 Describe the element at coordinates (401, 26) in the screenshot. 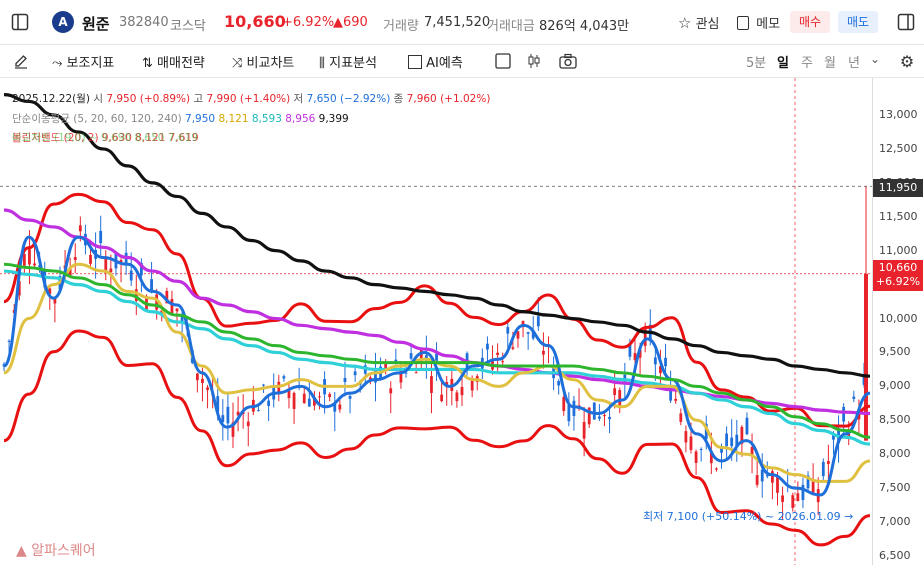

I see `volume-label: 거래량` at that location.